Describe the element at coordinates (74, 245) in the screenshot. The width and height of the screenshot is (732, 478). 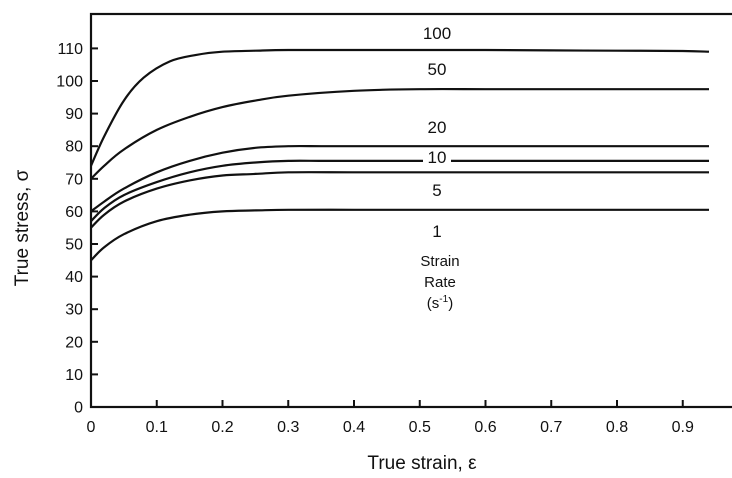
I see `y-tick-label-50: 50` at that location.